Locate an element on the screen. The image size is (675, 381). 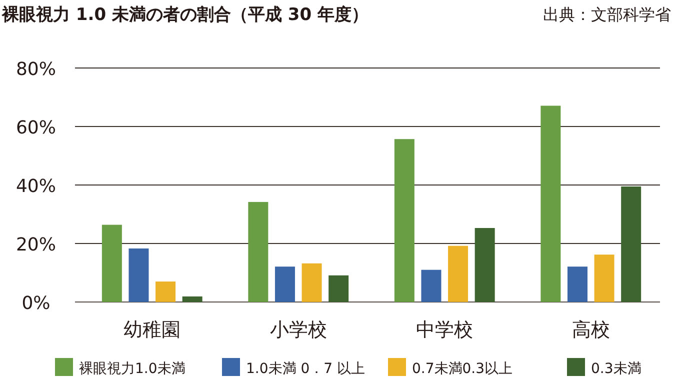
legend-label: 1.0未満 0．7 以上 is located at coordinates (305, 369).